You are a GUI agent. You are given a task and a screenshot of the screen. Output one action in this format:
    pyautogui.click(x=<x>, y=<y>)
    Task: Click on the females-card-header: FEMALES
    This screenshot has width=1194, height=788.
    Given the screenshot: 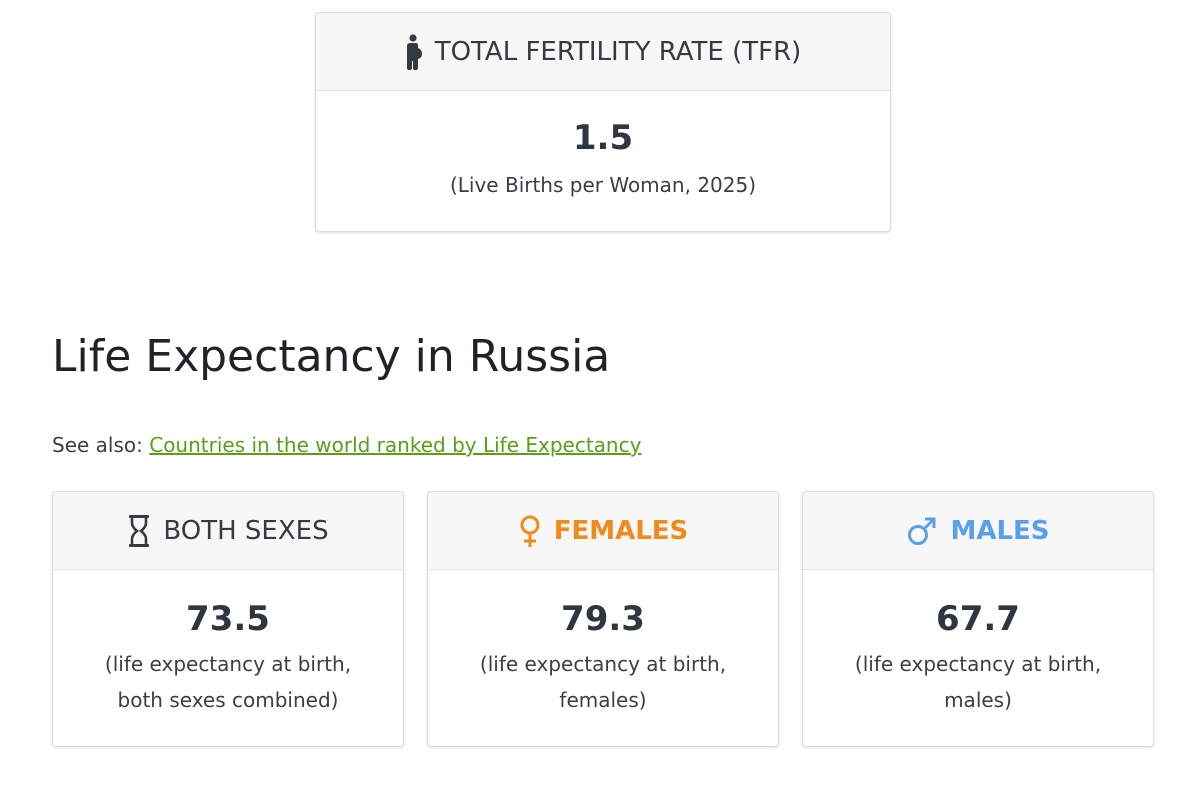 What is the action you would take?
    pyautogui.click(x=603, y=531)
    